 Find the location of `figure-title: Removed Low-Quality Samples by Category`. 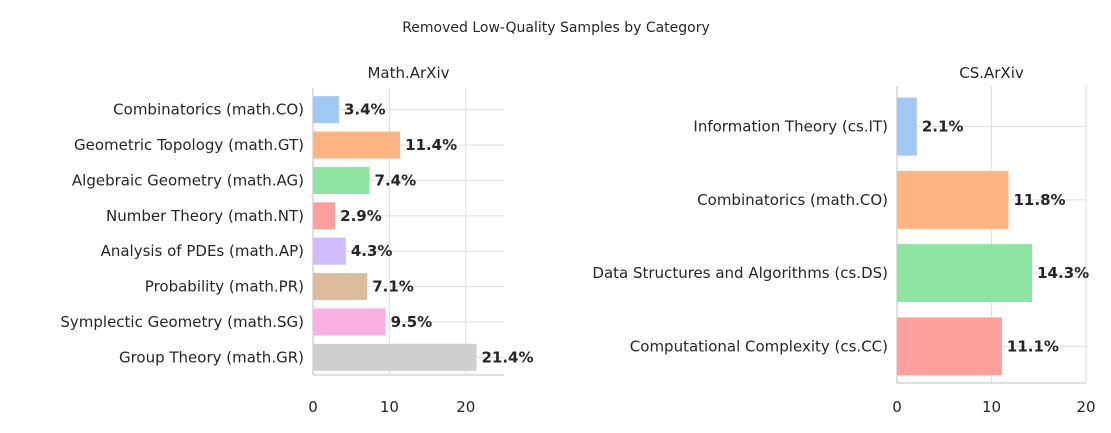

figure-title: Removed Low-Quality Samples by Category is located at coordinates (556, 28).